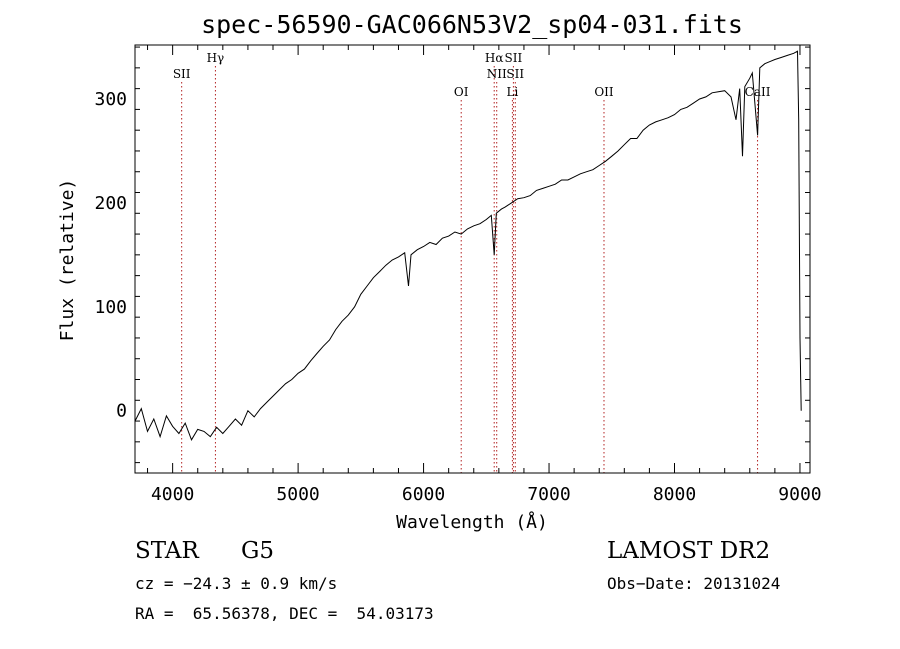 The height and width of the screenshot is (649, 900). I want to click on line-marker-label: Hα, so click(494, 58).